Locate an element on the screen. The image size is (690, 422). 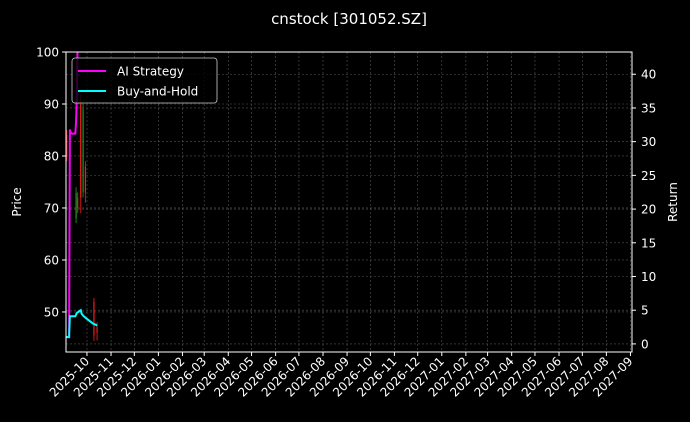
y-tick-right-label: 30 is located at coordinates (648, 142).